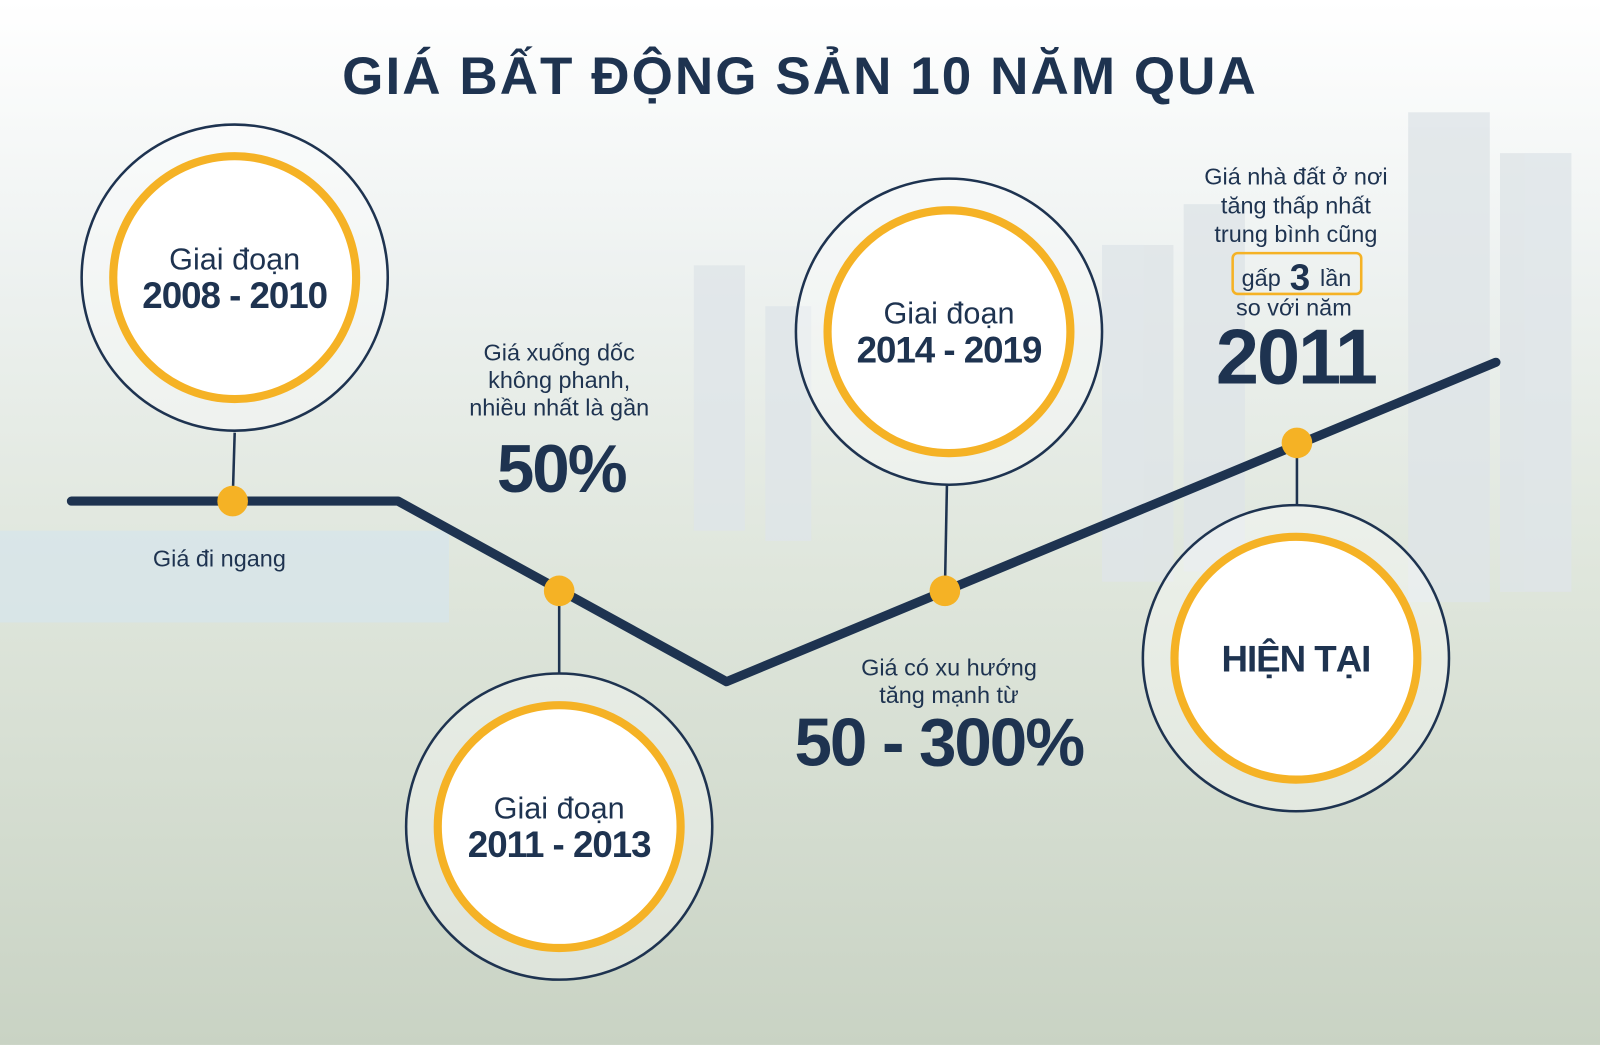 The image size is (1600, 1050). I want to click on title: GIÁ BẤT ĐỘNG SẢN 10 NĂM QUA, so click(800, 75).